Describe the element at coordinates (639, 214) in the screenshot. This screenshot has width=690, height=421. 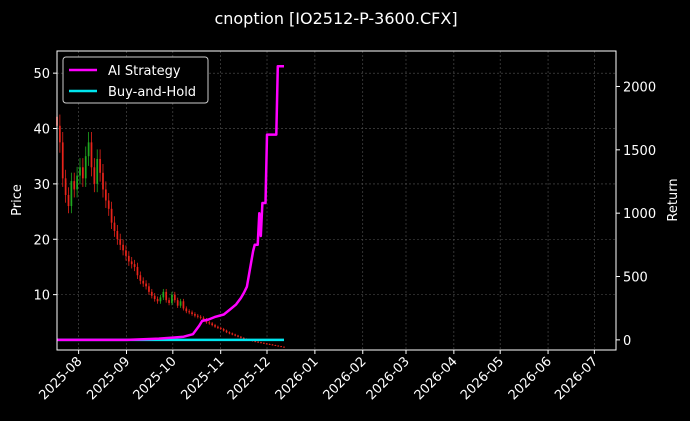
I see `y-right-tick-label: 1000` at that location.